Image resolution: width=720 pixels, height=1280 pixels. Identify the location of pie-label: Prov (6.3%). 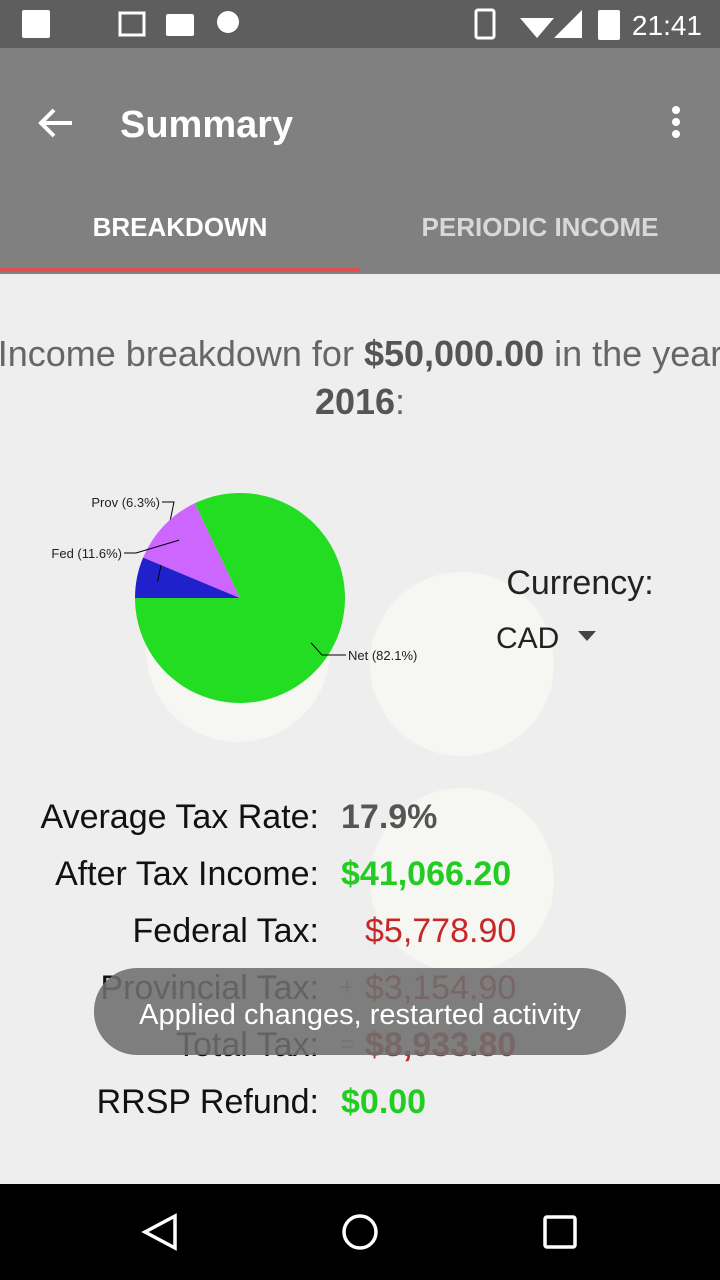
(125, 502).